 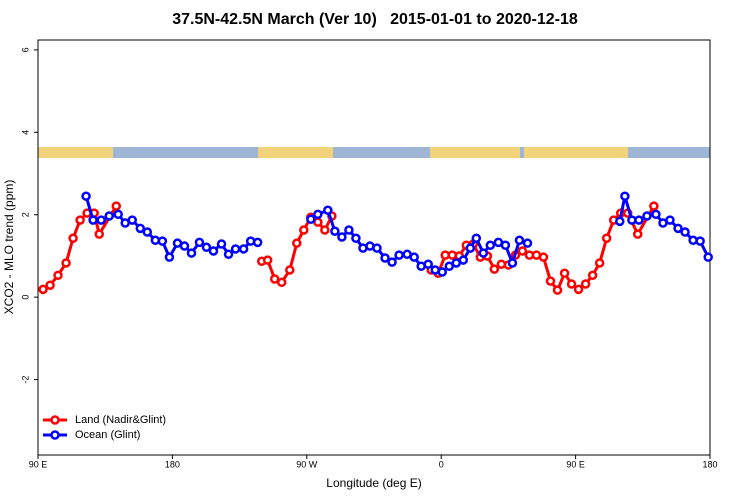 I want to click on series-line, so click(x=397, y=234).